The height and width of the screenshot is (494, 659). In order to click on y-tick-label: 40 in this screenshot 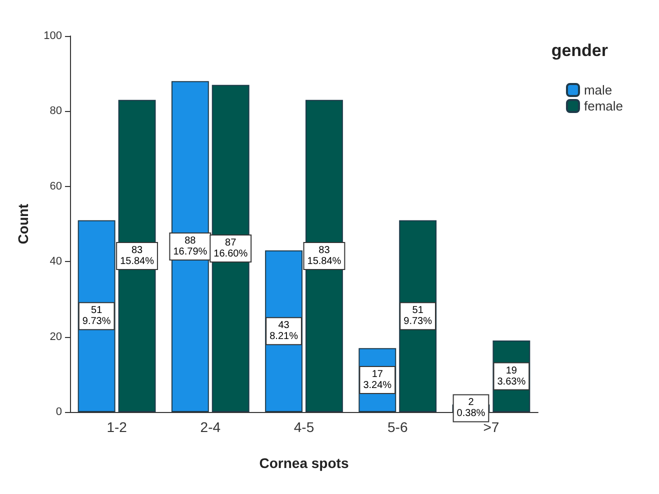, I will do `click(56, 262)`.